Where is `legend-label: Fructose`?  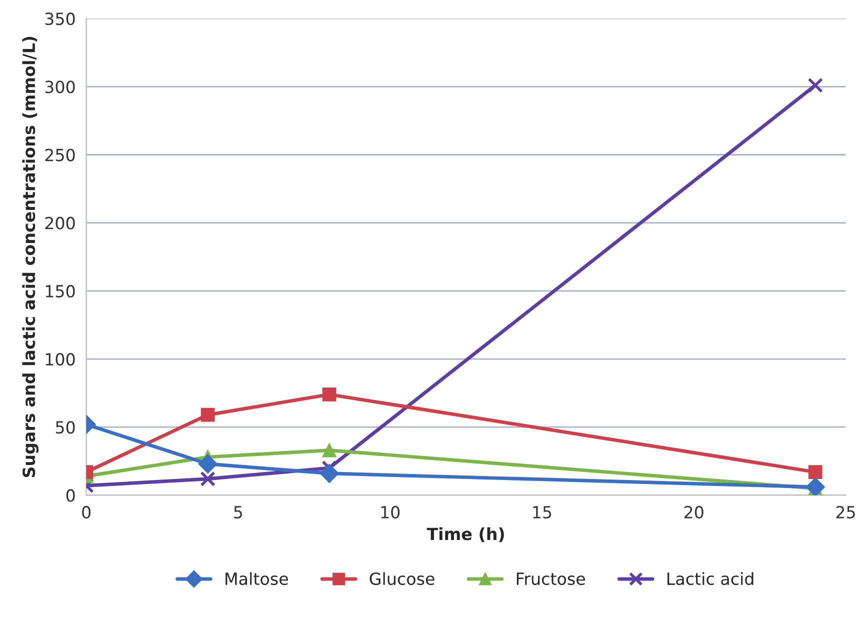 legend-label: Fructose is located at coordinates (550, 579).